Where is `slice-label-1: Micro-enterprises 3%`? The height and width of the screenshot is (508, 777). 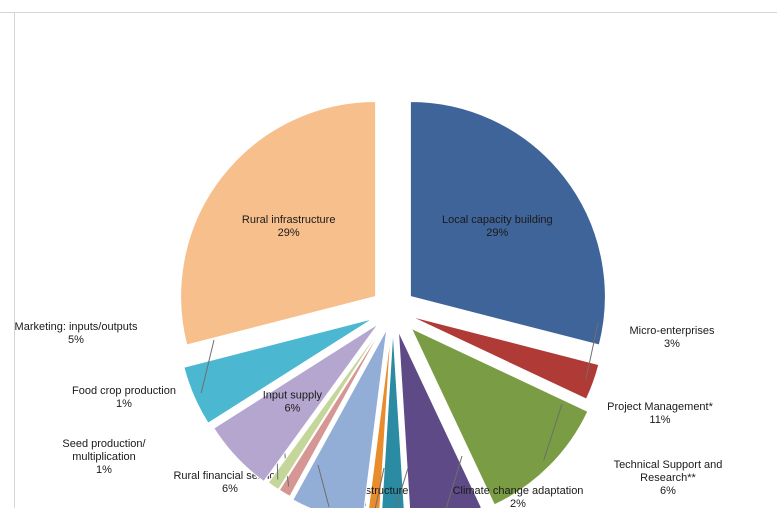
slice-label-1: Micro-enterprises 3% is located at coordinates (672, 337).